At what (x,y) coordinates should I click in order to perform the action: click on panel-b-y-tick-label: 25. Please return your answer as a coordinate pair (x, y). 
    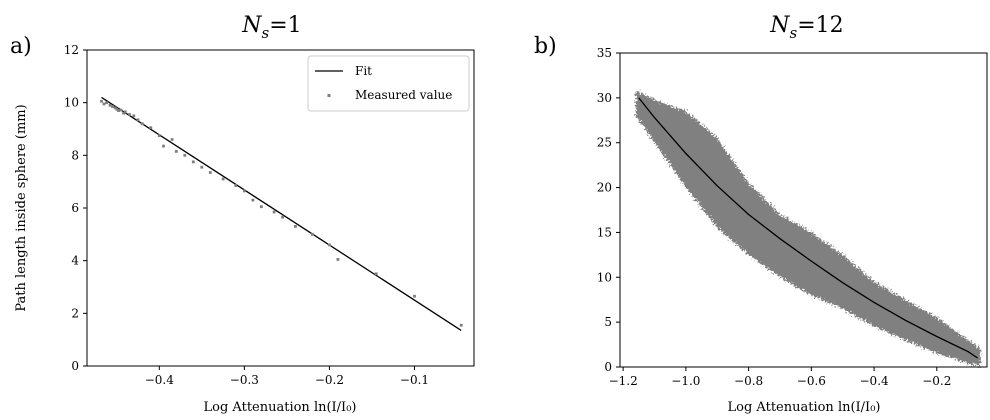
    Looking at the image, I should click on (604, 143).